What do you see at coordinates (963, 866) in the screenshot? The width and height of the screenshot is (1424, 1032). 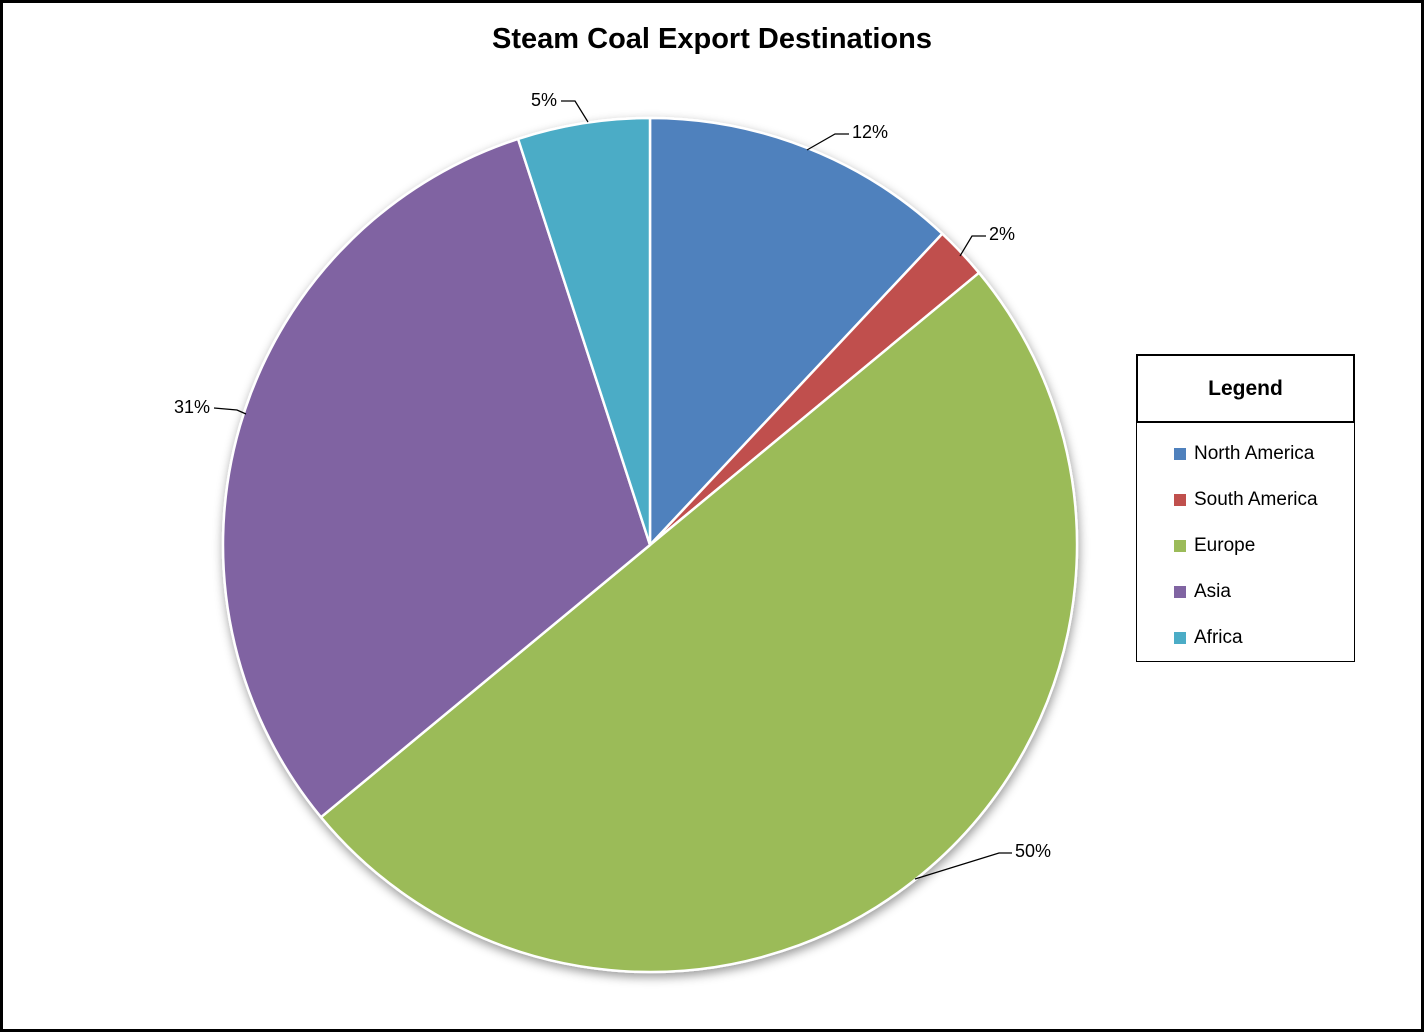 I see `leader-line-europe` at bounding box center [963, 866].